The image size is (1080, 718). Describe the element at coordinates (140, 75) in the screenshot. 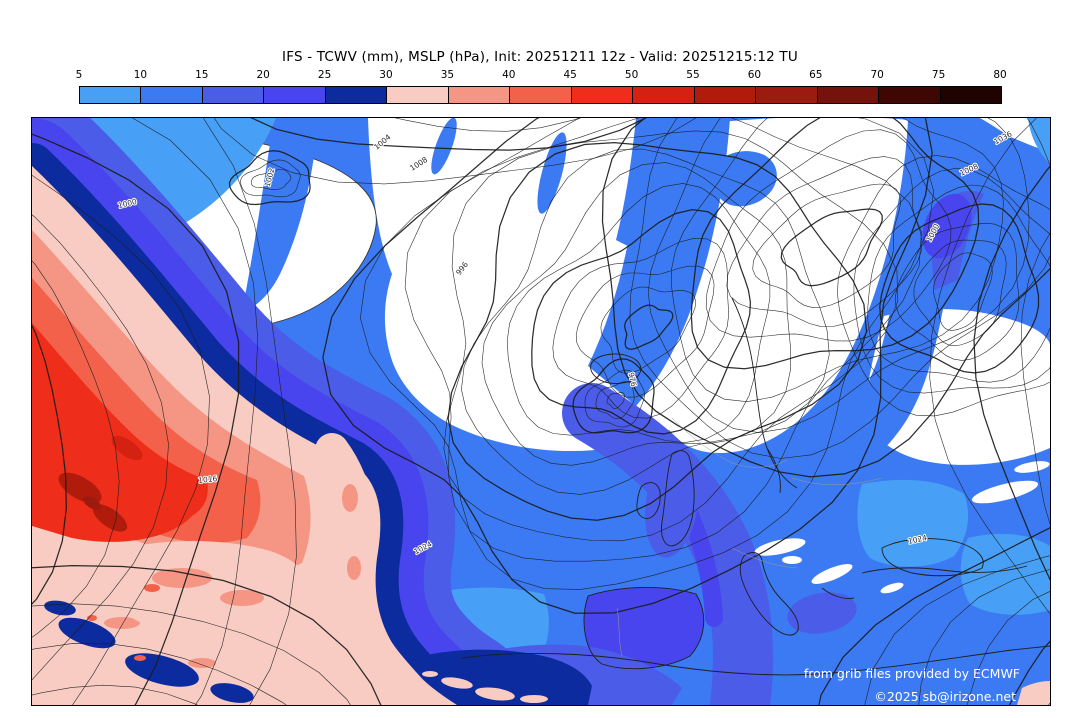

I see `colorbar-tick: 10` at that location.